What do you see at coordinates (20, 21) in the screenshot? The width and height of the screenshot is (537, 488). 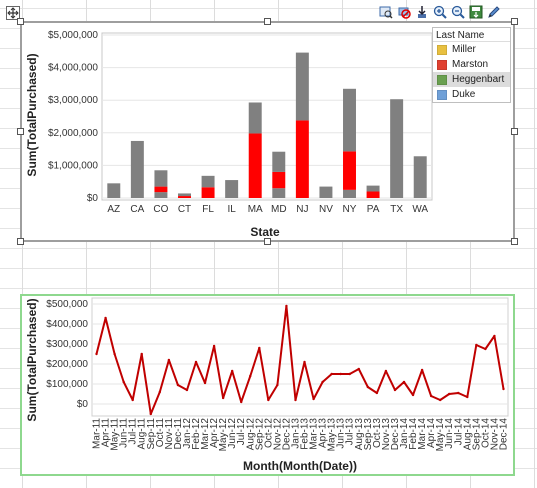 I see `resize-handle-tl` at bounding box center [20, 21].